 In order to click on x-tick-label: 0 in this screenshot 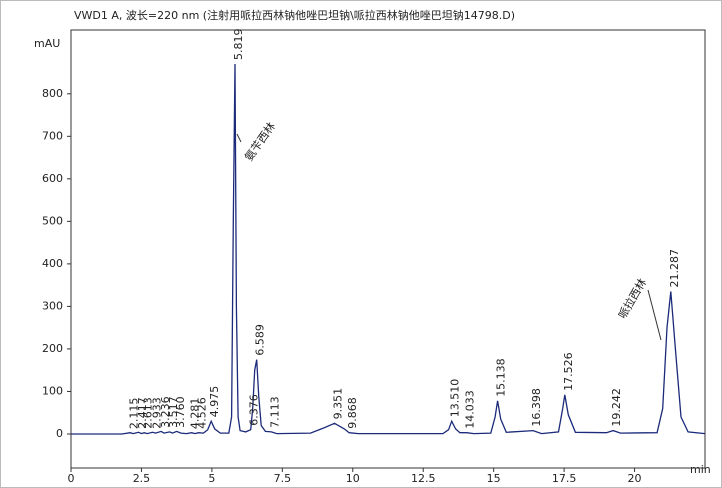, I will do `click(71, 478)`.